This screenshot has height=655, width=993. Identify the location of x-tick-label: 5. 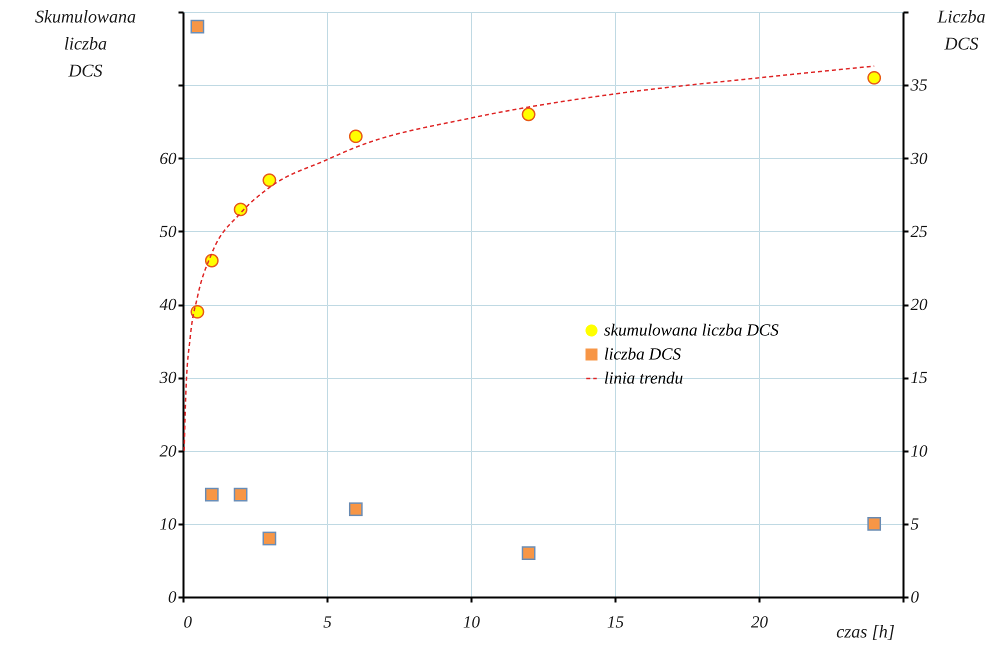
(327, 622).